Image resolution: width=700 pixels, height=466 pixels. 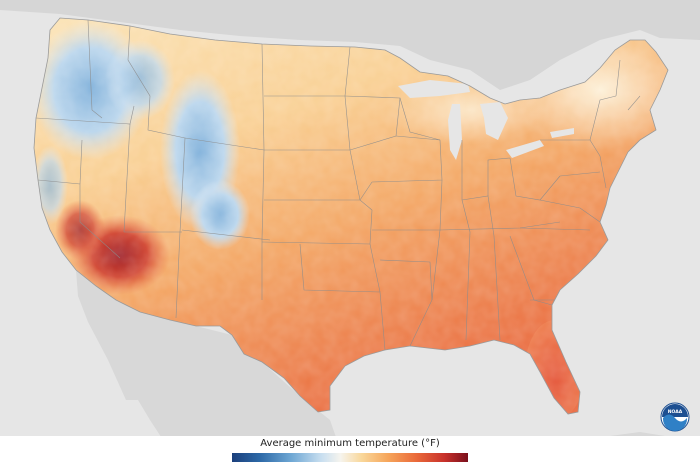 What do you see at coordinates (562, 133) in the screenshot?
I see `lake-ontario` at bounding box center [562, 133].